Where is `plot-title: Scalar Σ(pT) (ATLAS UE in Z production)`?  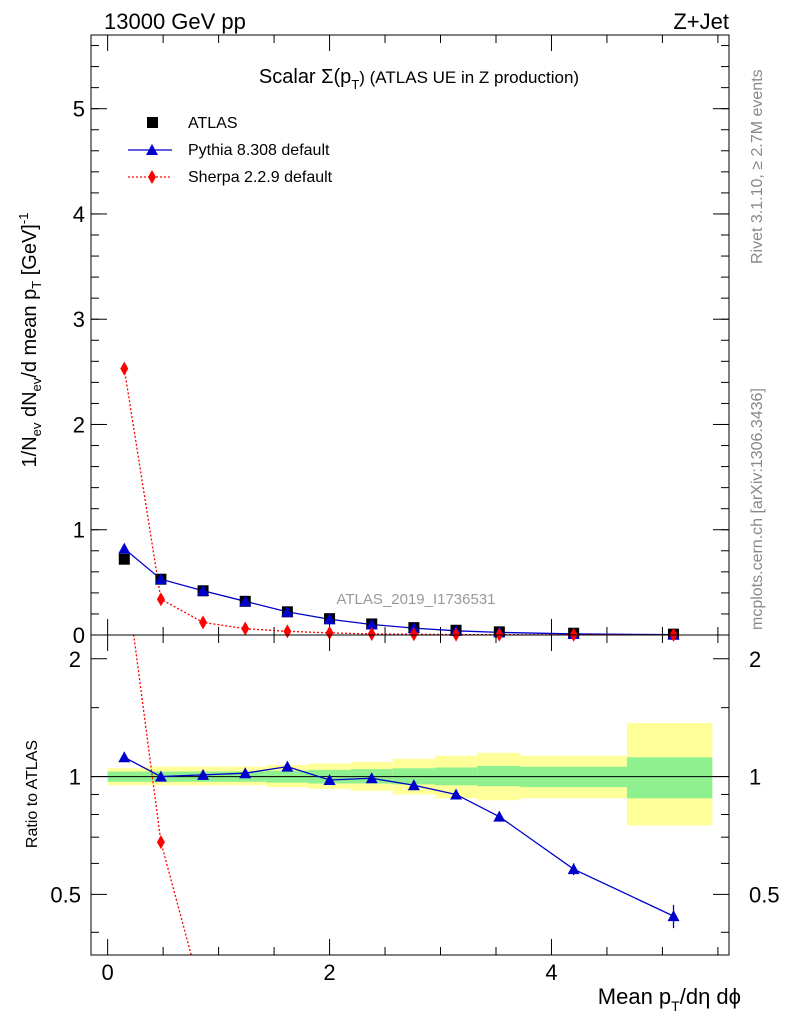
plot-title: Scalar Σ(pT) (ATLAS UE in Z production) is located at coordinates (419, 79).